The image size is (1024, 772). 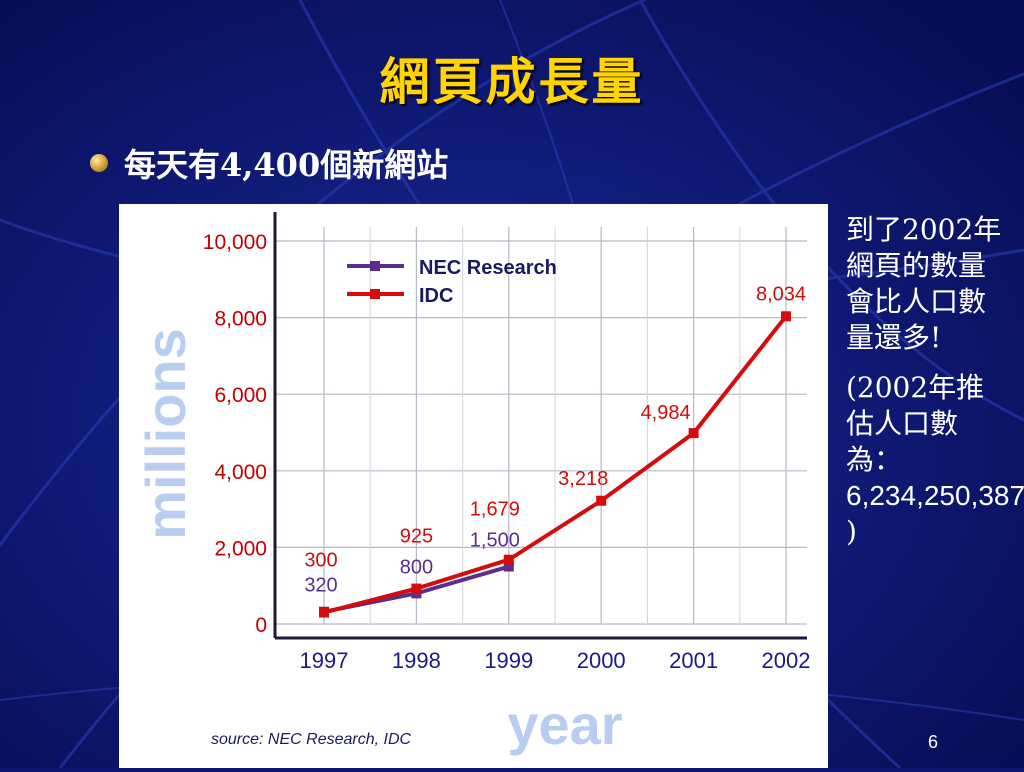 What do you see at coordinates (240, 395) in the screenshot?
I see `y-tick-label: 6,000` at bounding box center [240, 395].